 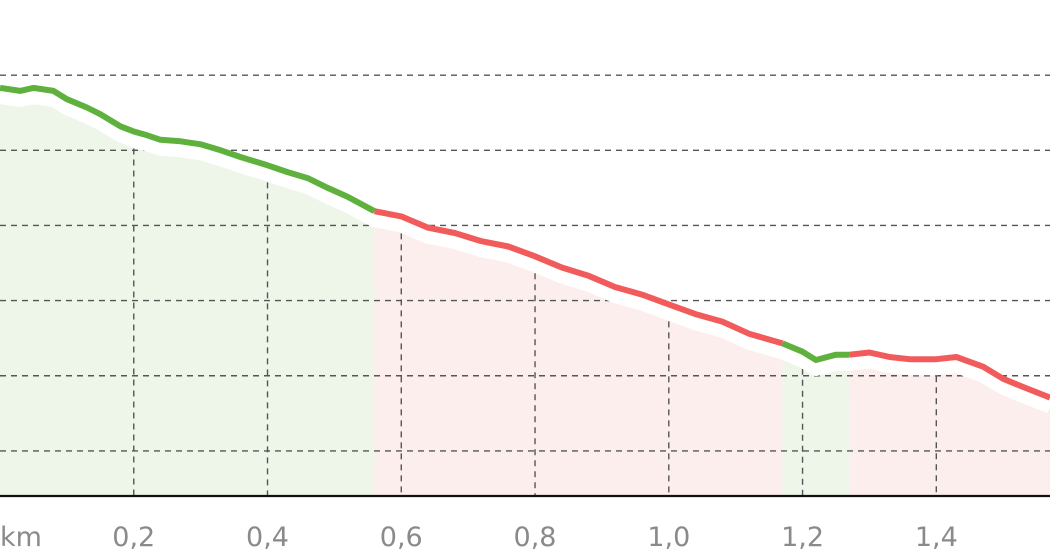 I want to click on x-tick-label-5: 1,0, so click(x=668, y=537).